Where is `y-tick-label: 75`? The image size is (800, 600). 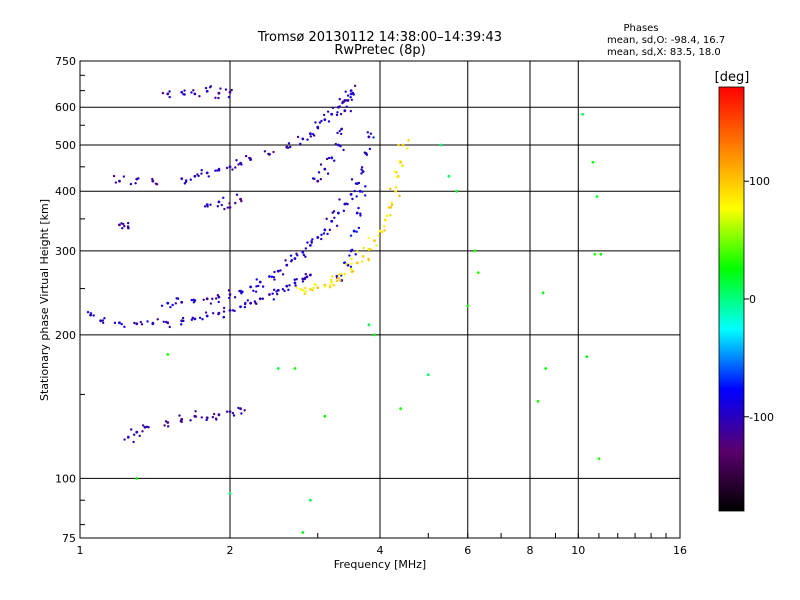
y-tick-label: 75 is located at coordinates (69, 538).